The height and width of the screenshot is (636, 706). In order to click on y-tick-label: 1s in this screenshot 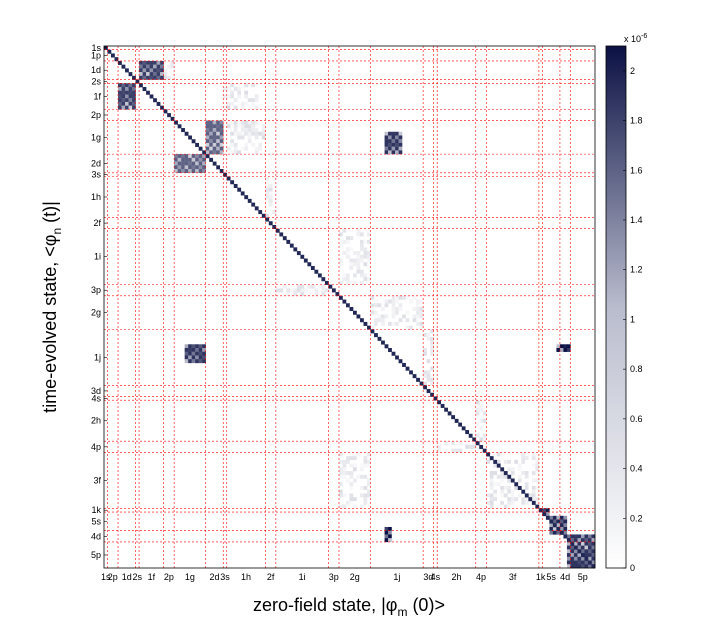, I will do `click(96, 48)`.